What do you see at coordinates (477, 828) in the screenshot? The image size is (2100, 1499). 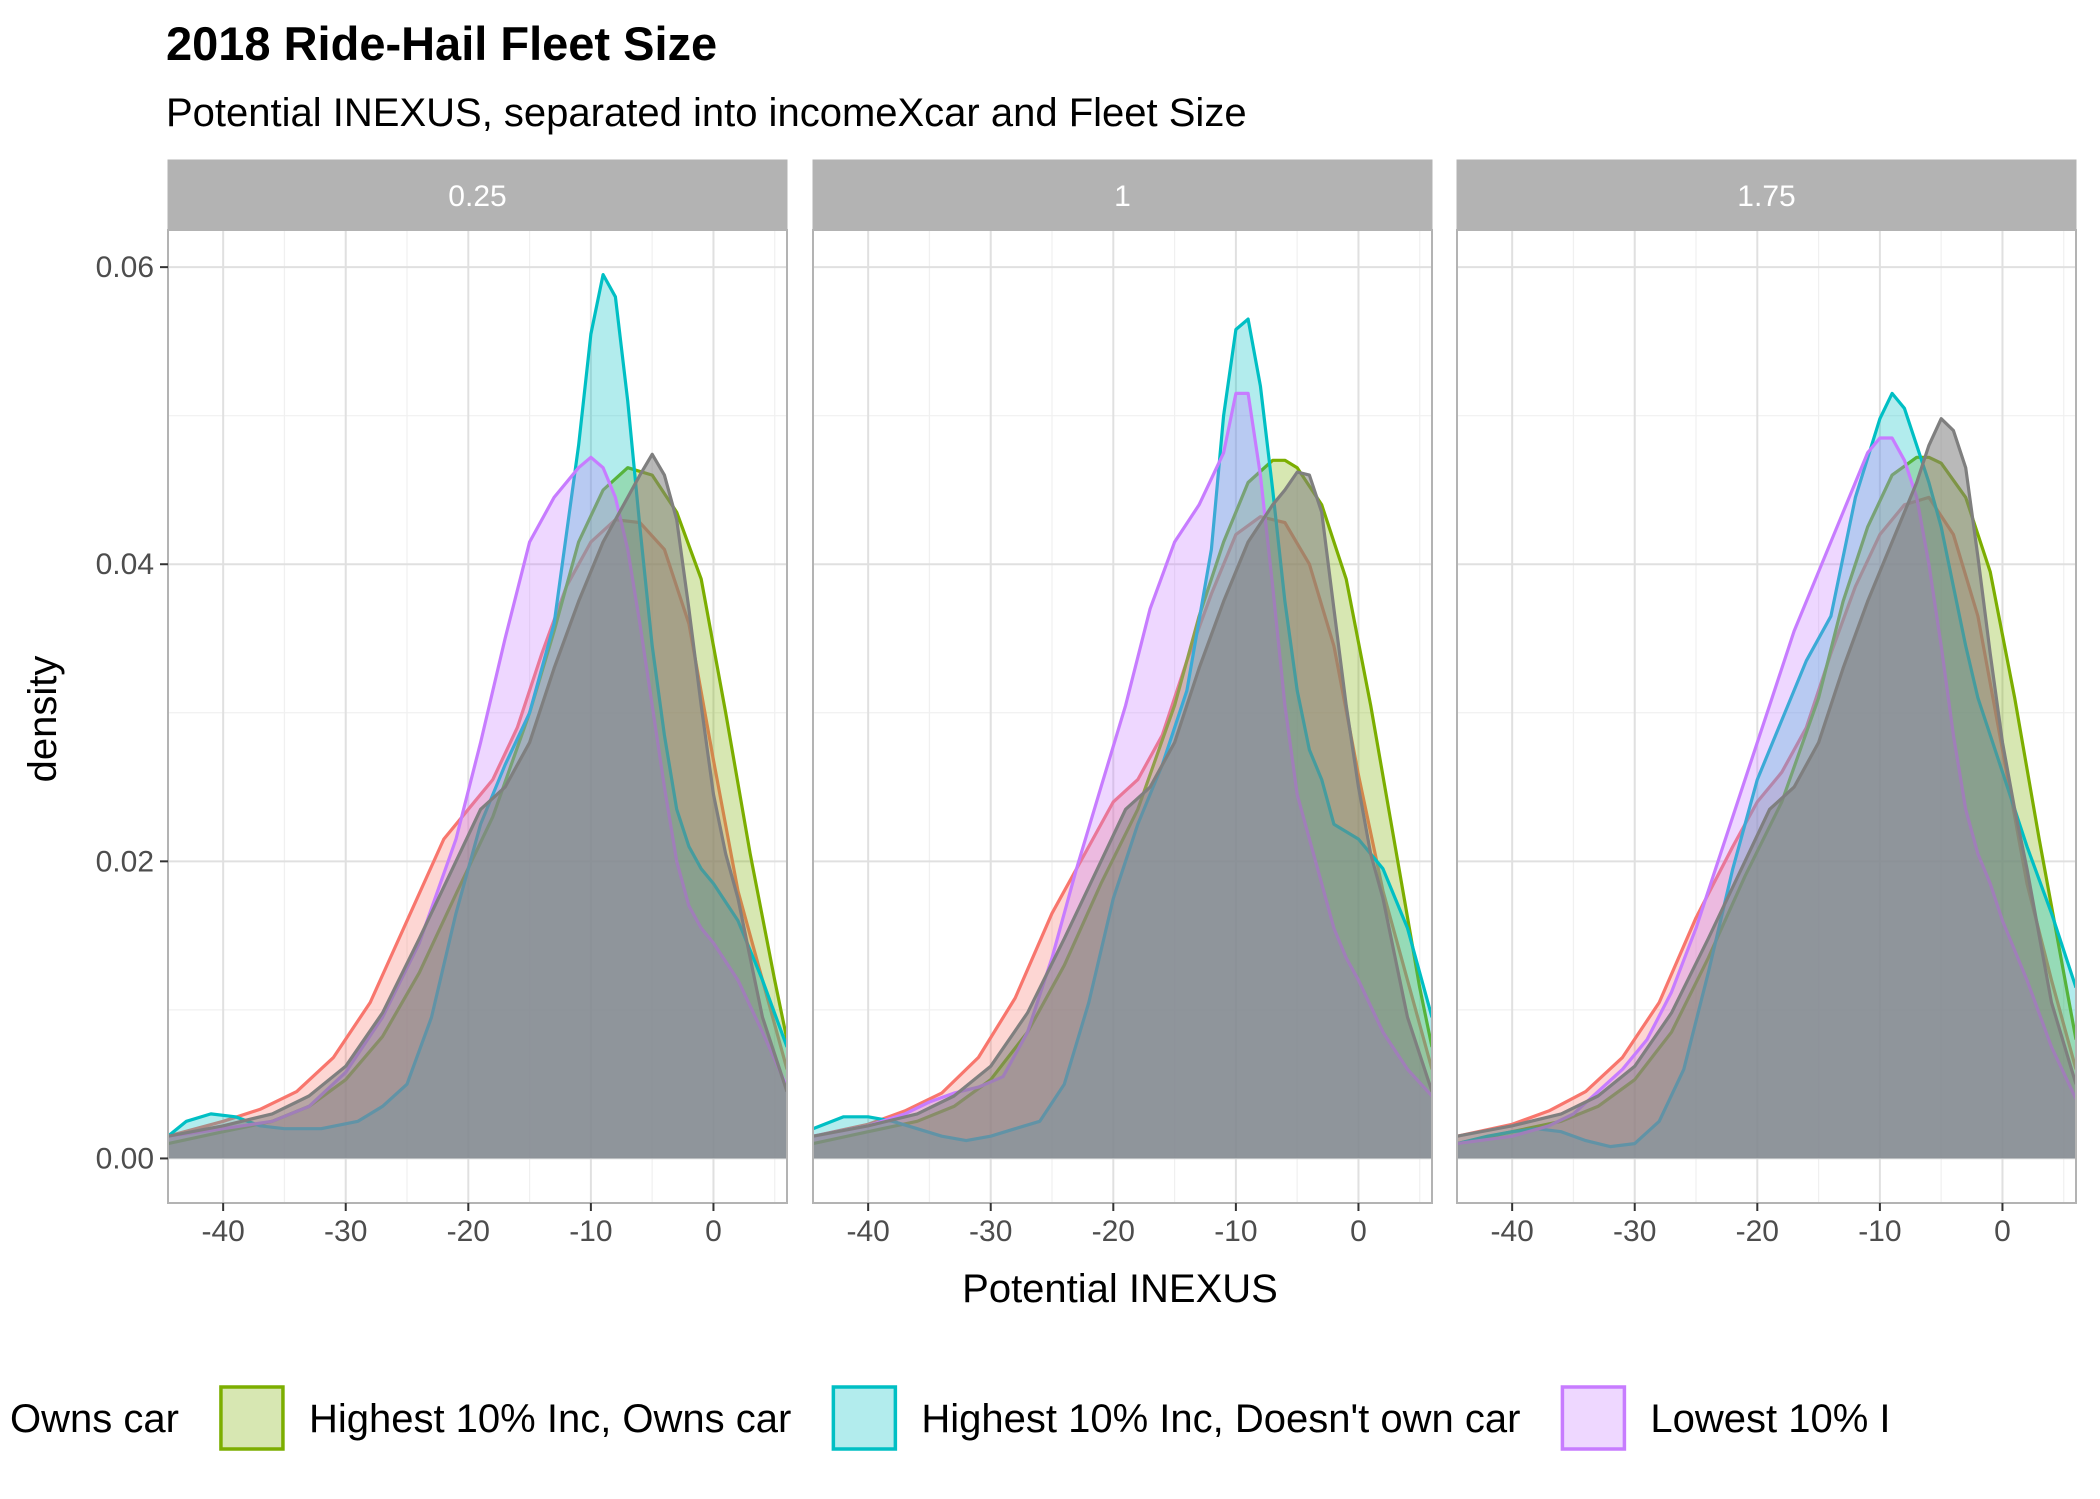 I see `density-line-lowest_owns` at bounding box center [477, 828].